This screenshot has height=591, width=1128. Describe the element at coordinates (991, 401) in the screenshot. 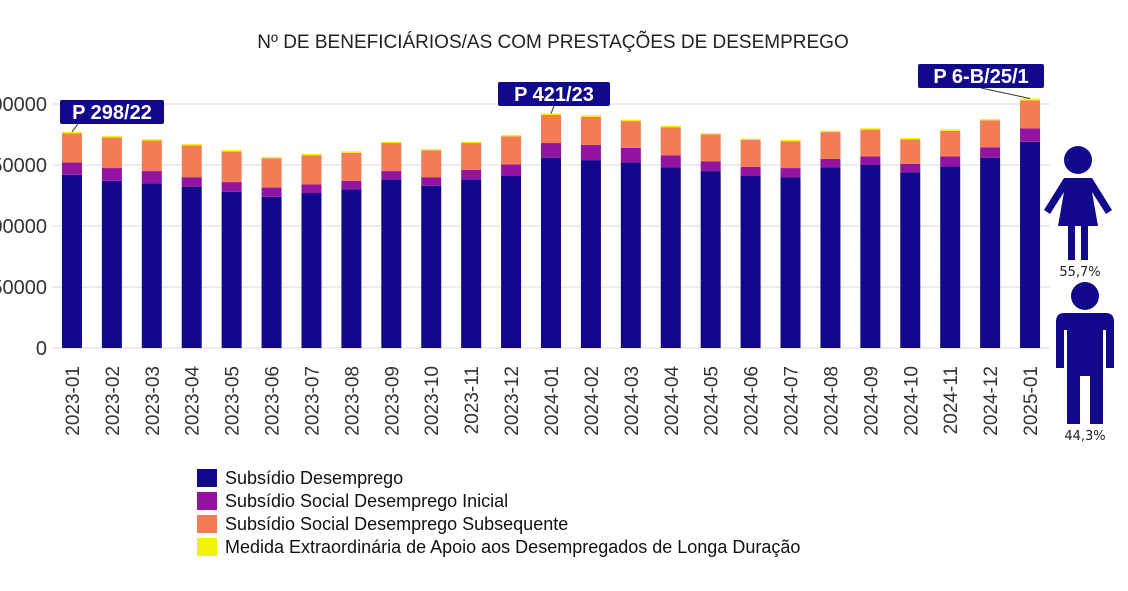

I see `x-tick-label: 2024-12` at that location.